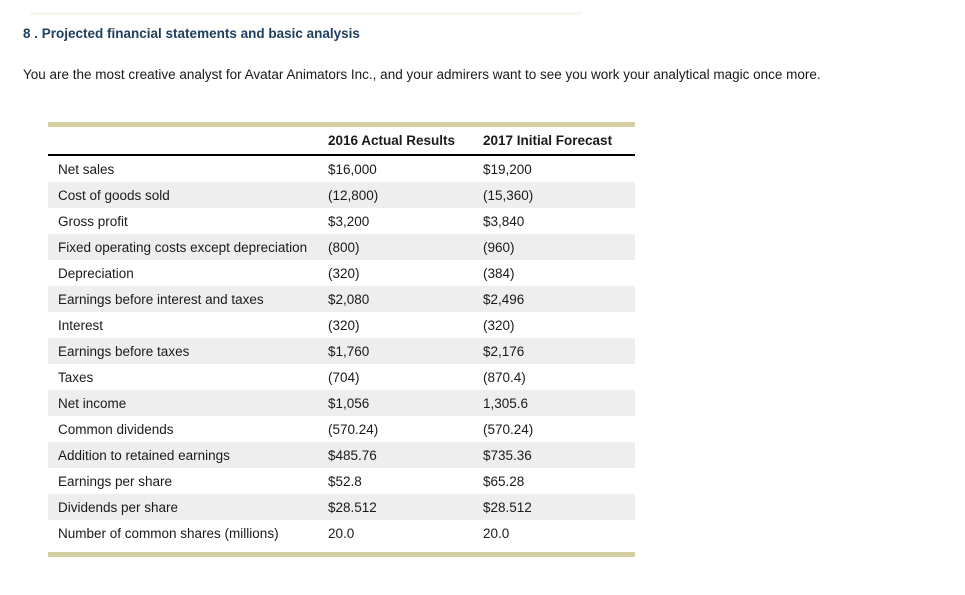 The image size is (965, 595). Describe the element at coordinates (499, 273) in the screenshot. I see `row-value-2017: (384)` at that location.